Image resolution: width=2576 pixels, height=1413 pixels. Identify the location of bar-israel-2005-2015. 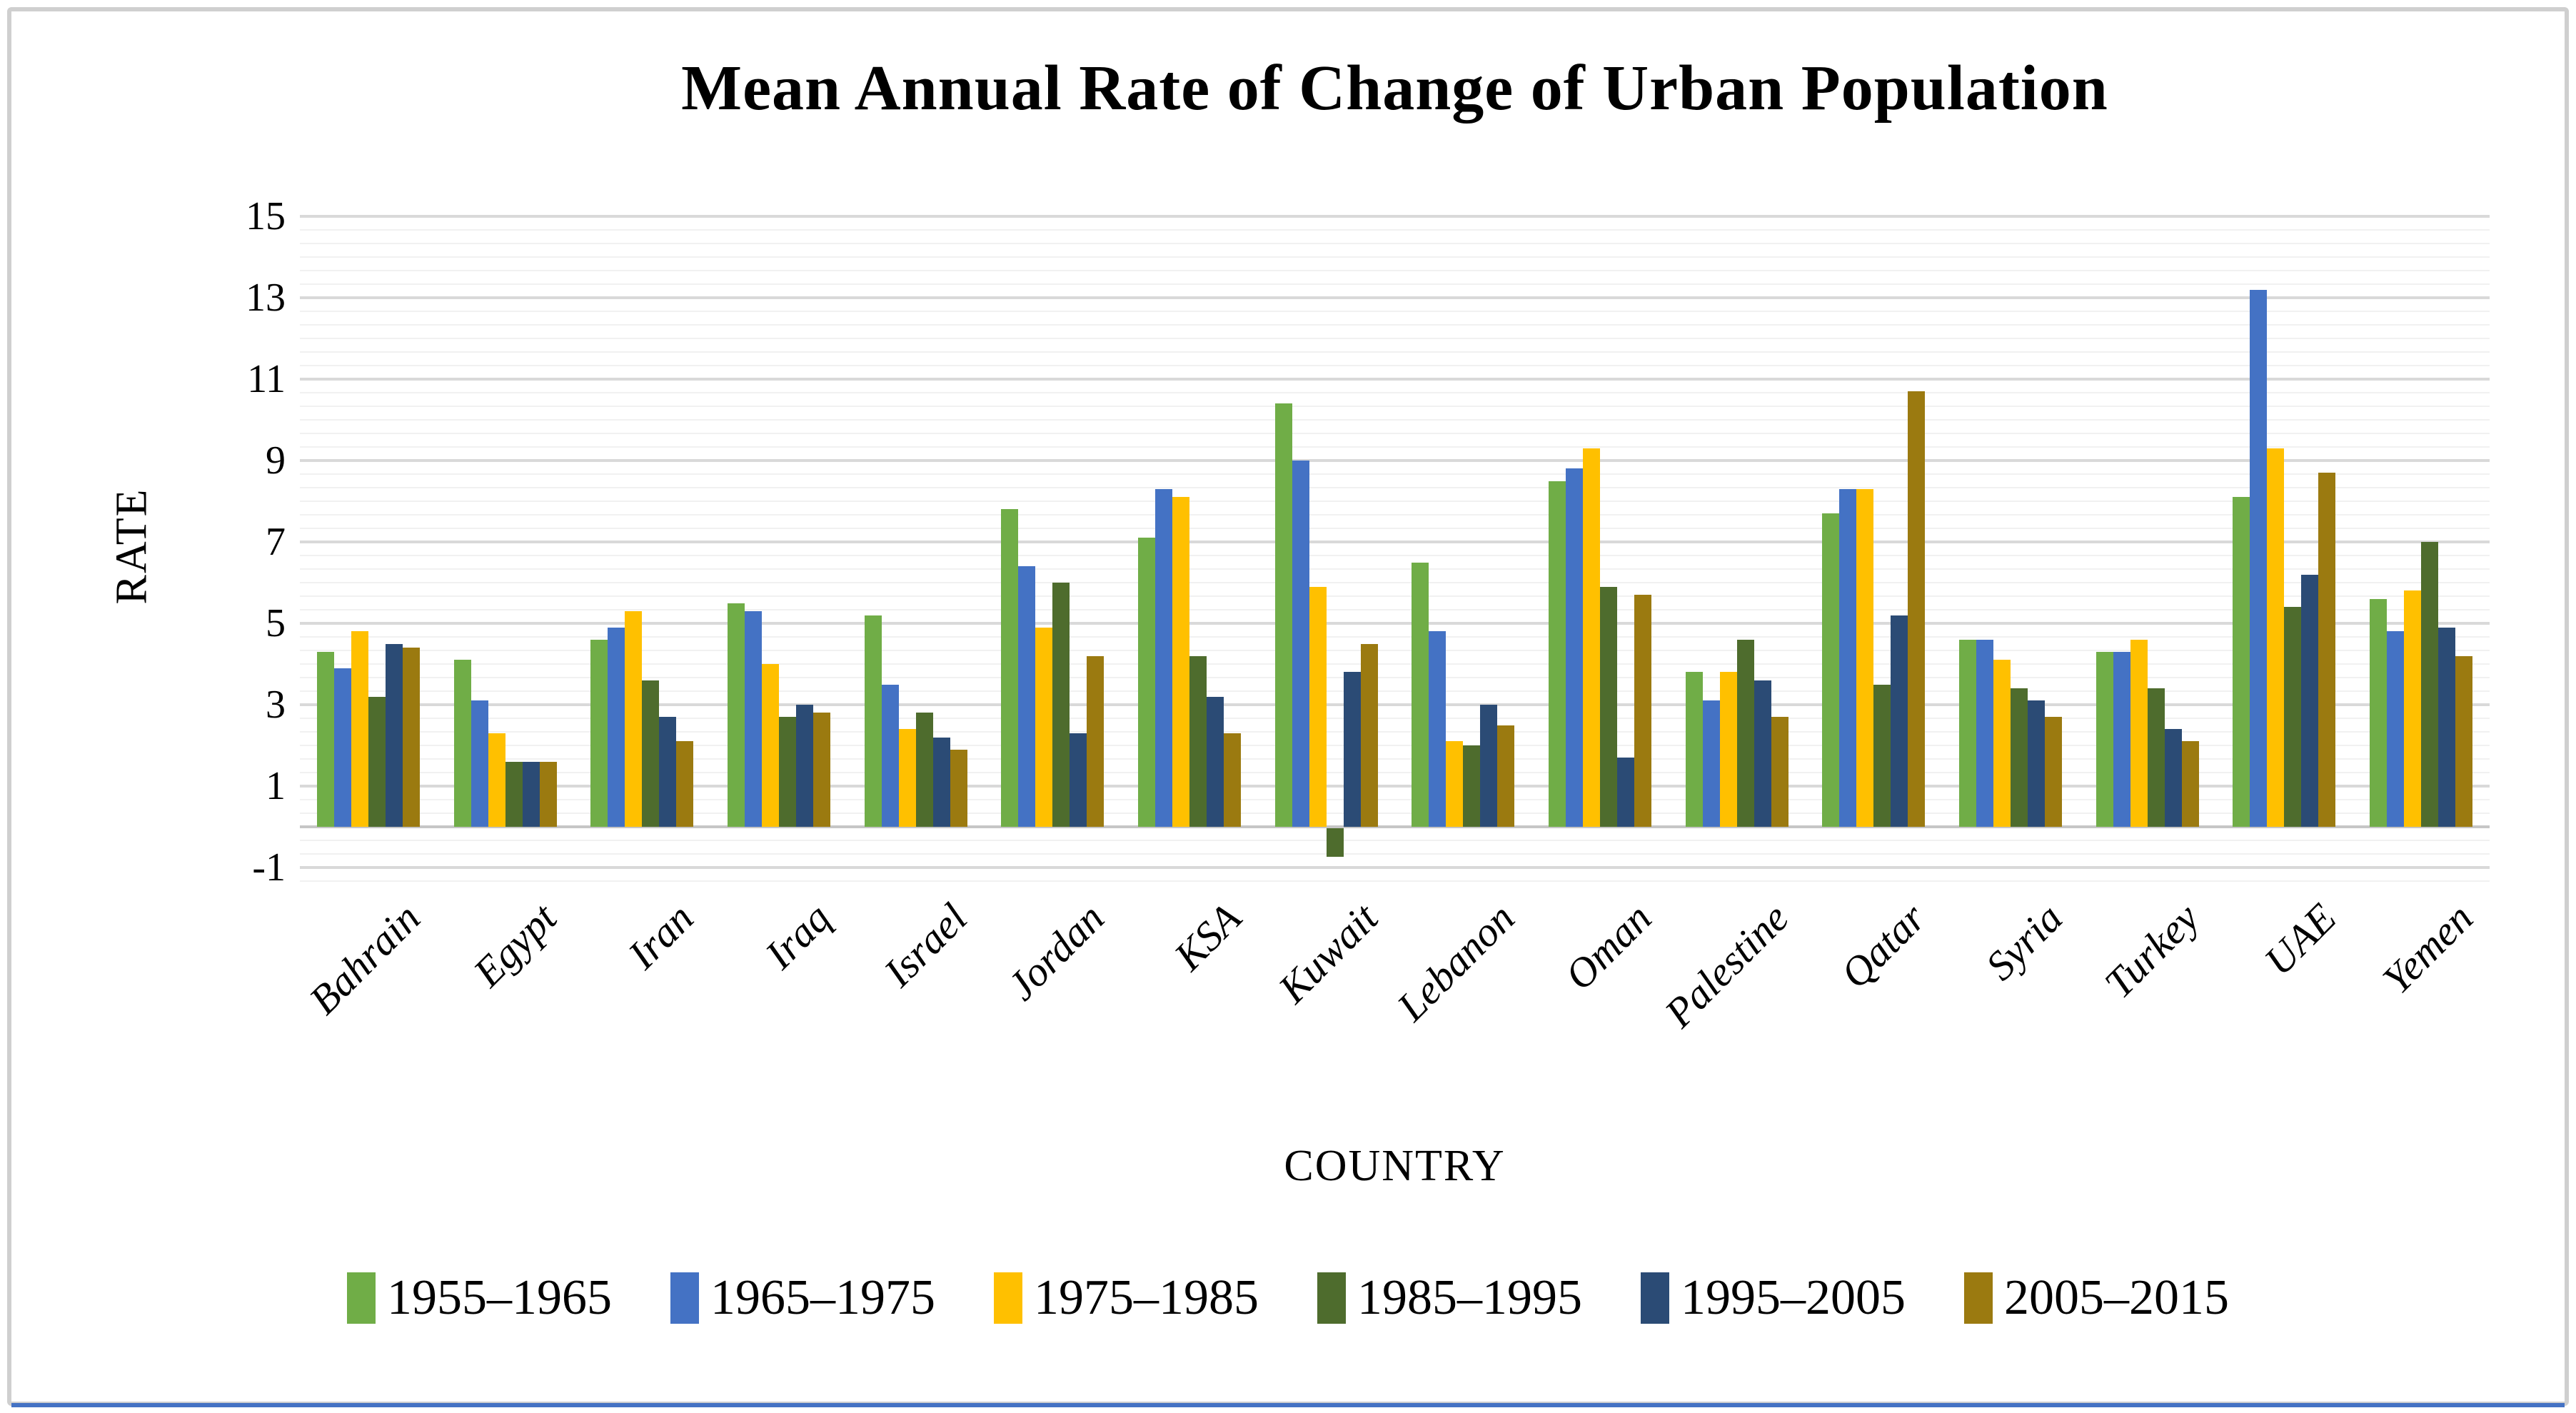
(959, 788).